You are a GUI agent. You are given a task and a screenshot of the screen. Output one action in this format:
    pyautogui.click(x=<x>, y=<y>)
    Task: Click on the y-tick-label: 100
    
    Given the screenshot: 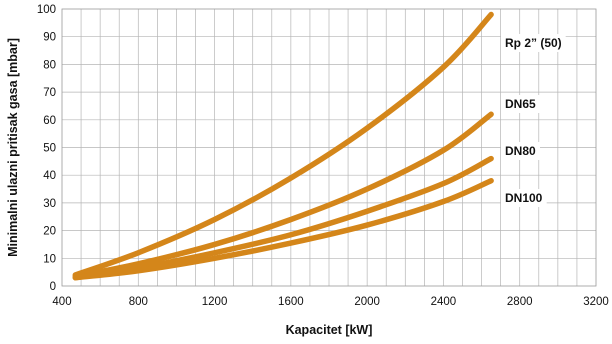 What is the action you would take?
    pyautogui.click(x=46, y=10)
    